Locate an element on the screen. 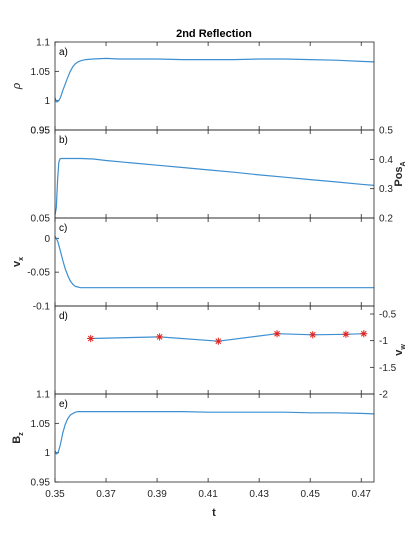 The image size is (415, 544). x-tick-label: 0.37 is located at coordinates (106, 494).